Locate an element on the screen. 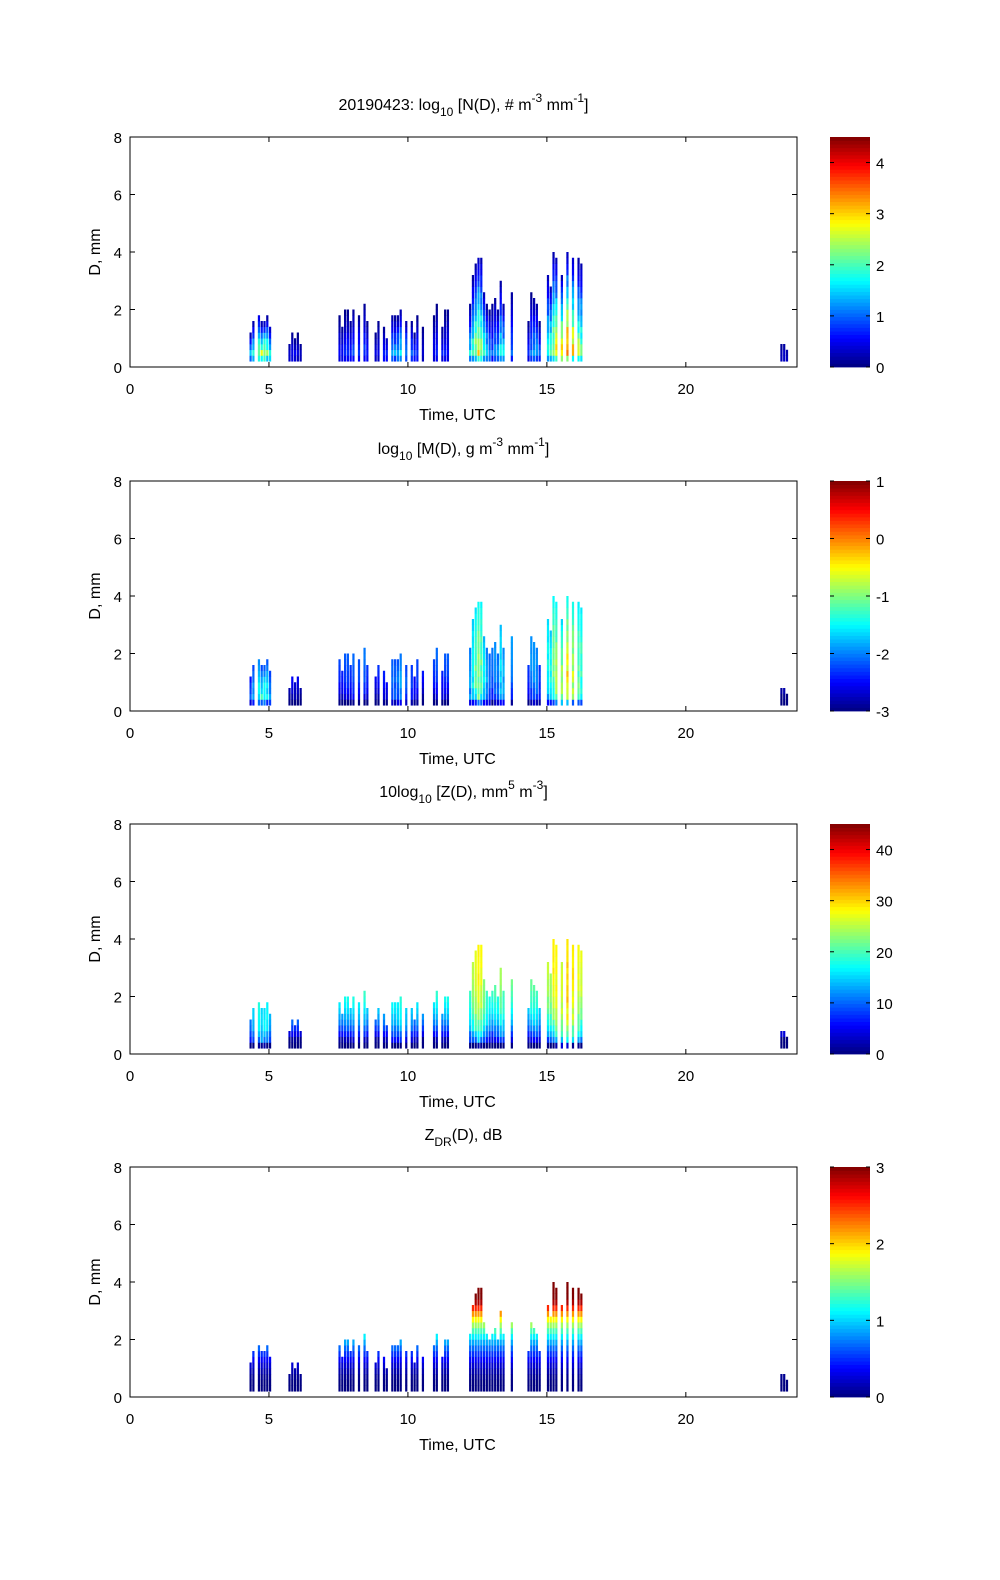 The width and height of the screenshot is (1000, 1580). colorbar-tick-label: 0 is located at coordinates (880, 1055).